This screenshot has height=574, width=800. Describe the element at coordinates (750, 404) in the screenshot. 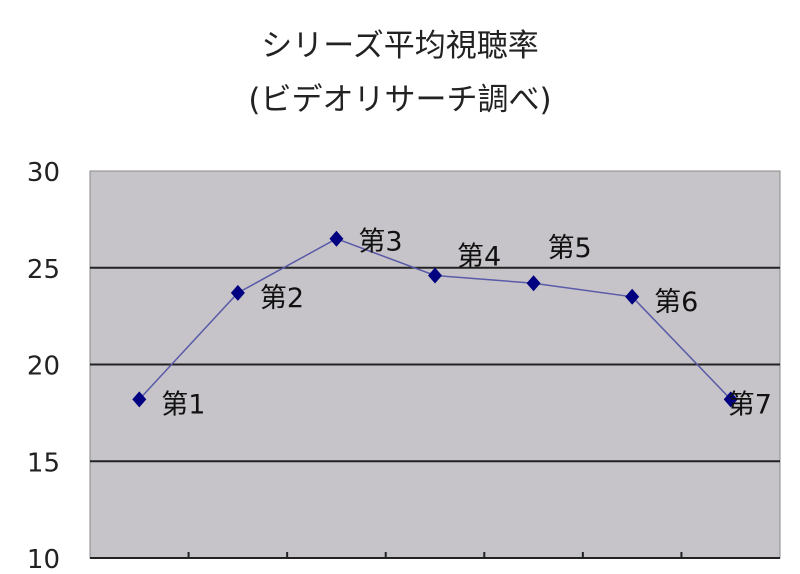

I see `data-label: 第7` at that location.